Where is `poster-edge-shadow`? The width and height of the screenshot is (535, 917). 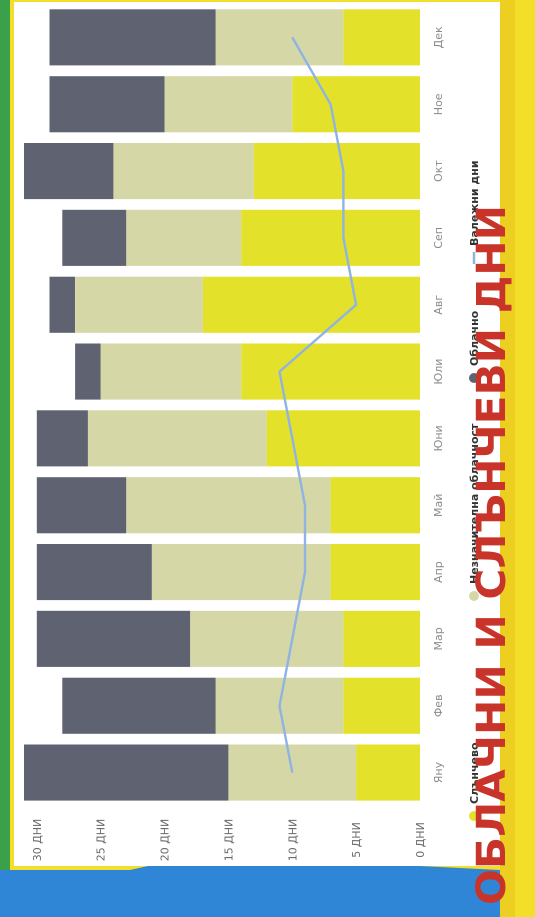 poster-edge-shadow is located at coordinates (507, 458).